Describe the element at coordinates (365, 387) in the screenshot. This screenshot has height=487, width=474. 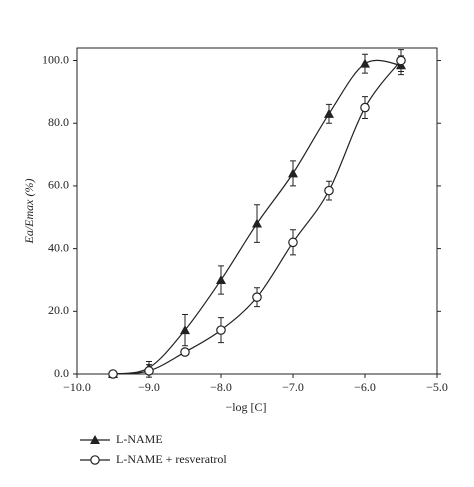
I see `x-tick-label: −6.0` at that location.